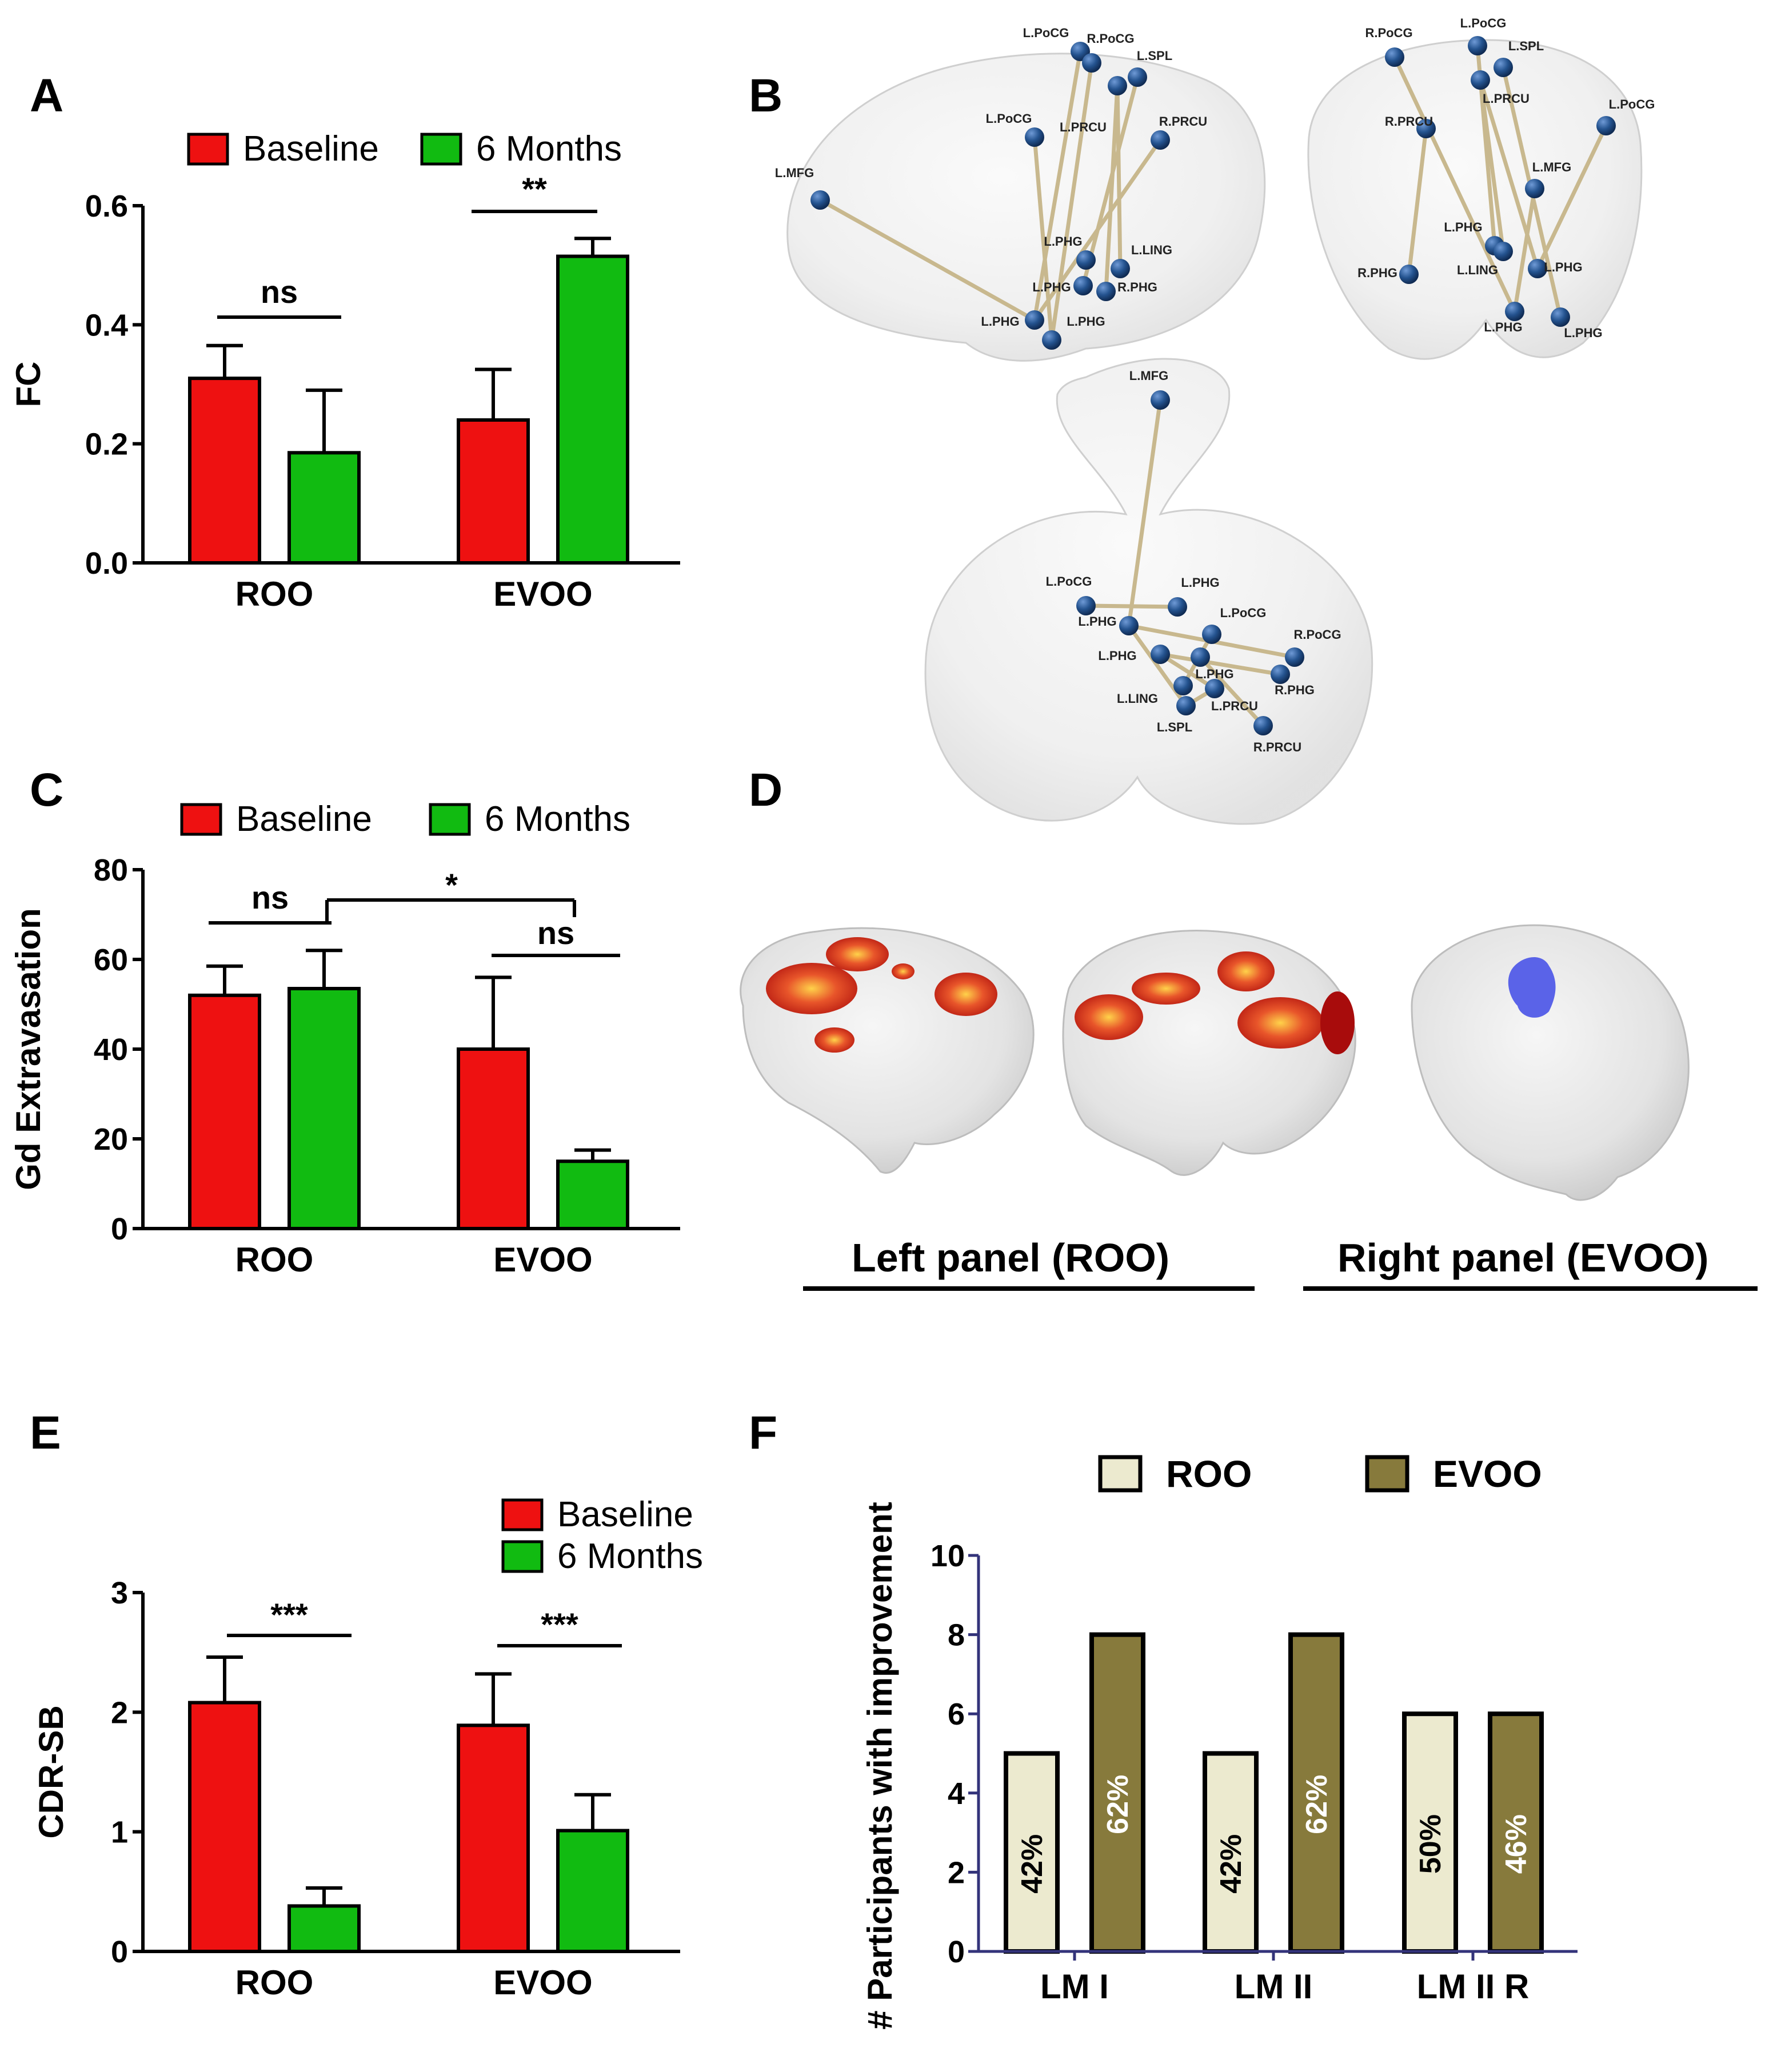 This screenshot has height=2072, width=1769. What do you see at coordinates (1010, 1257) in the screenshot?
I see `left-panel-caption: Left panel (ROO)` at bounding box center [1010, 1257].